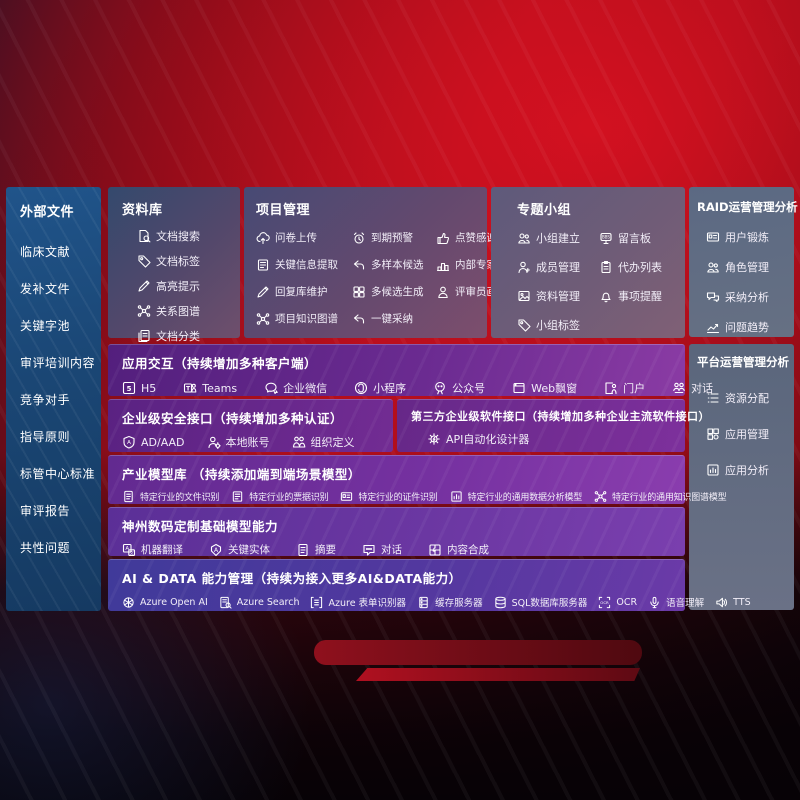  What do you see at coordinates (178, 236) in the screenshot?
I see `feature-item-label: 文档搜索` at bounding box center [178, 236].